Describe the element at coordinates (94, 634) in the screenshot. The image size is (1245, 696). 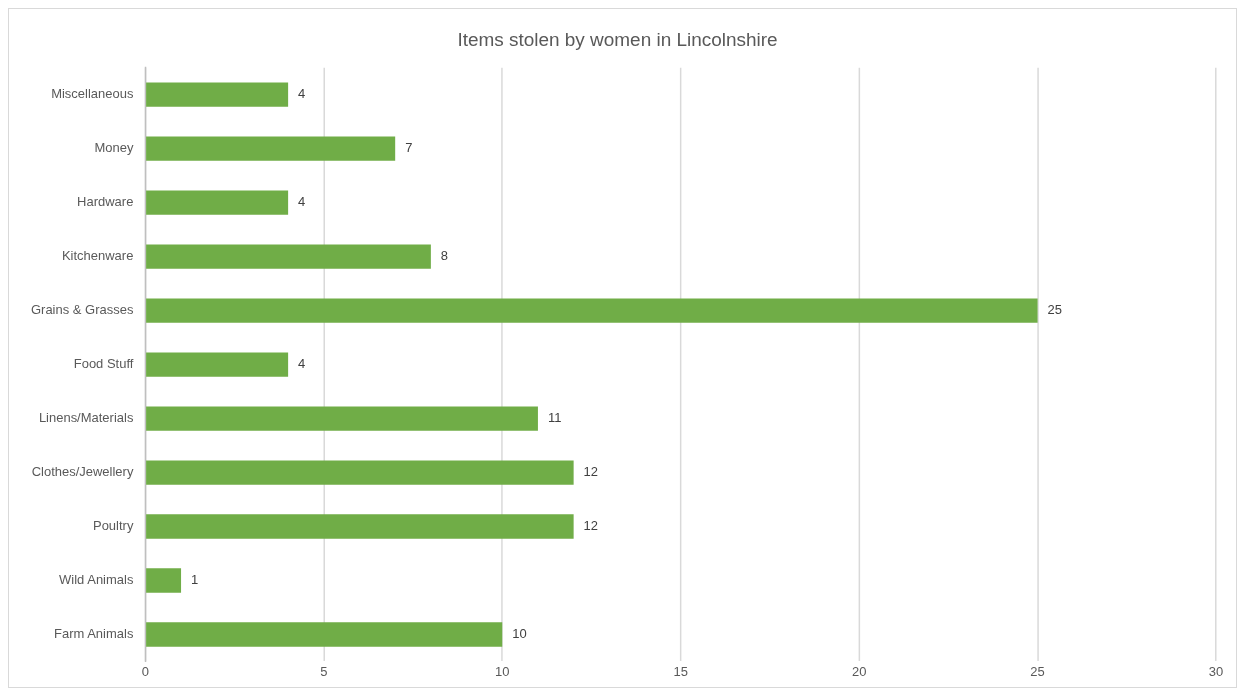
I see `y-tick-label: Farm Animals` at that location.